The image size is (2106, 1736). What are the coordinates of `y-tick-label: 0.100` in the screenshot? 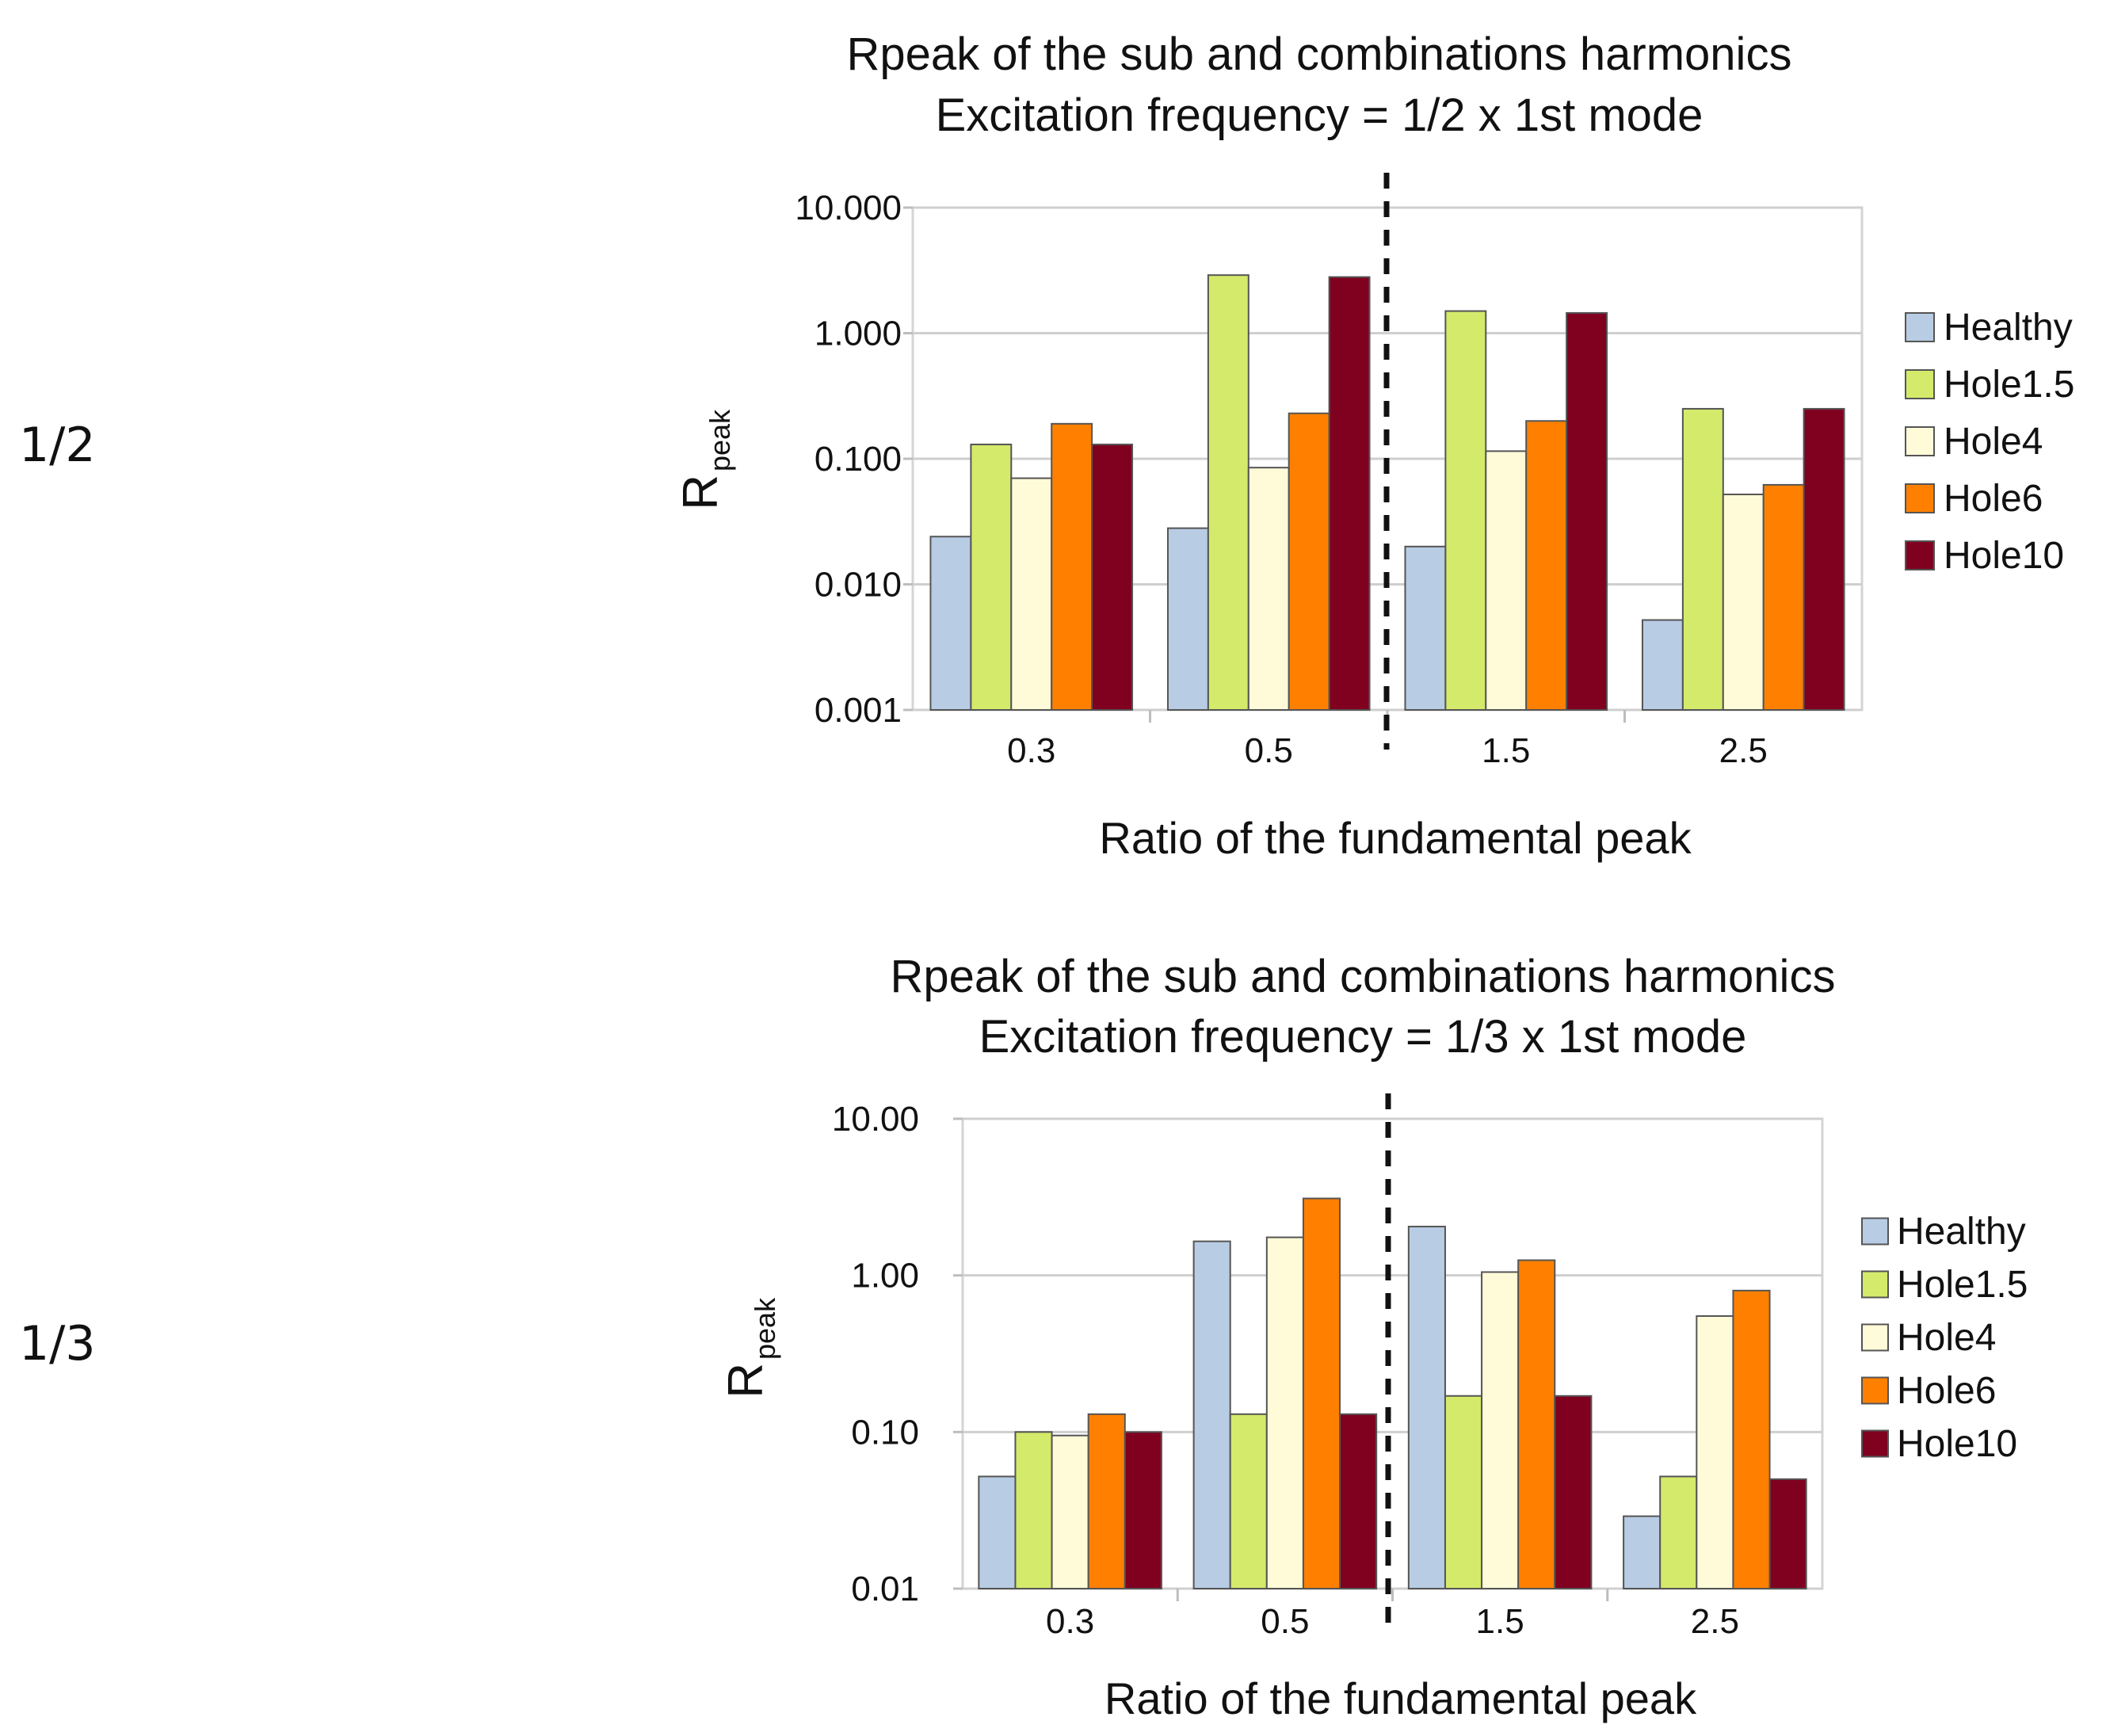 It's located at (859, 459).